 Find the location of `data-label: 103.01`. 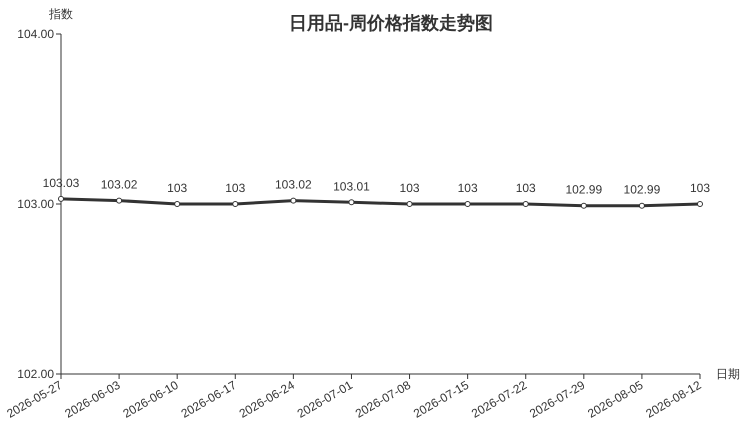

data-label: 103.01 is located at coordinates (351, 186).